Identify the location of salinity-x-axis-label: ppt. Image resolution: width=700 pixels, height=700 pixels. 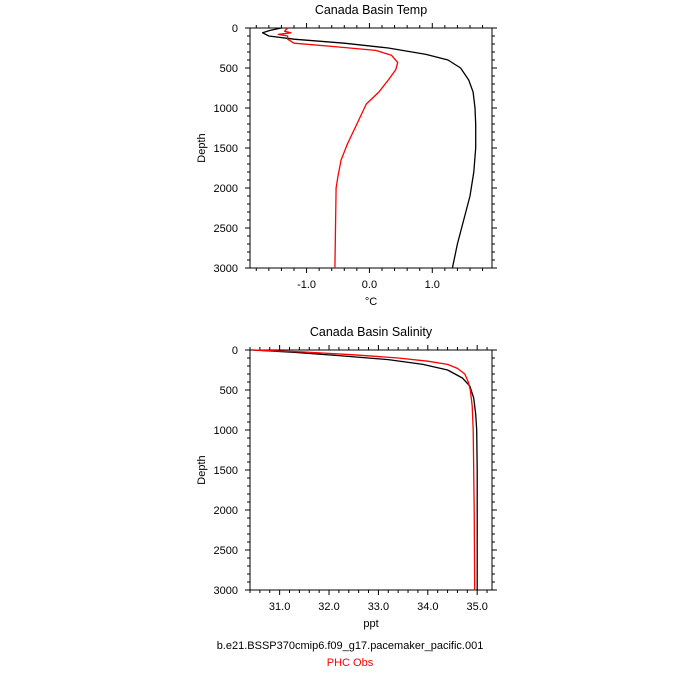
(370, 624).